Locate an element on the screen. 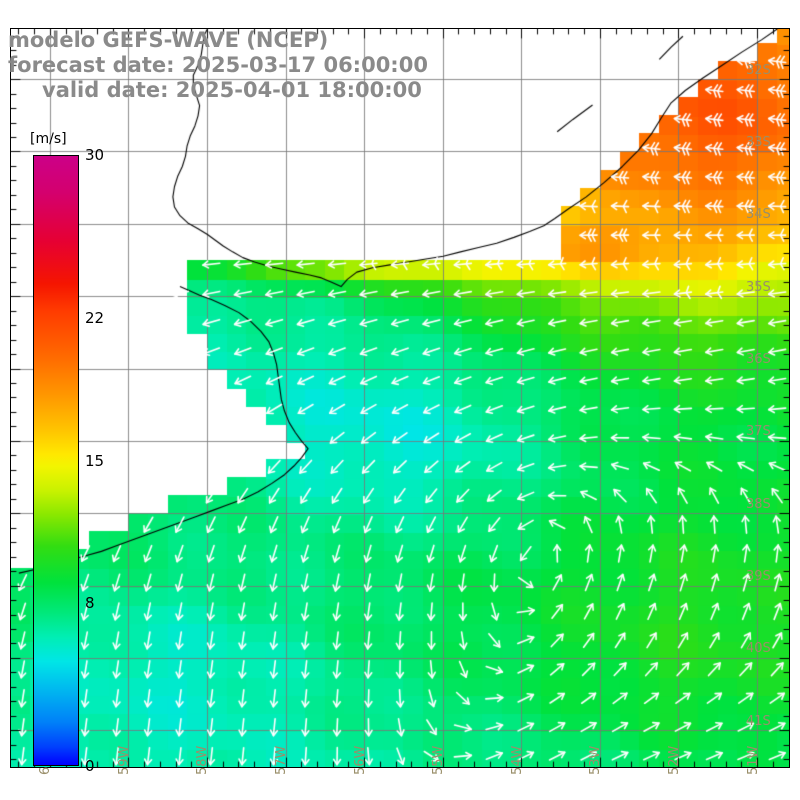 The width and height of the screenshot is (800, 800). lat-label-37S: 37S is located at coordinates (758, 432).